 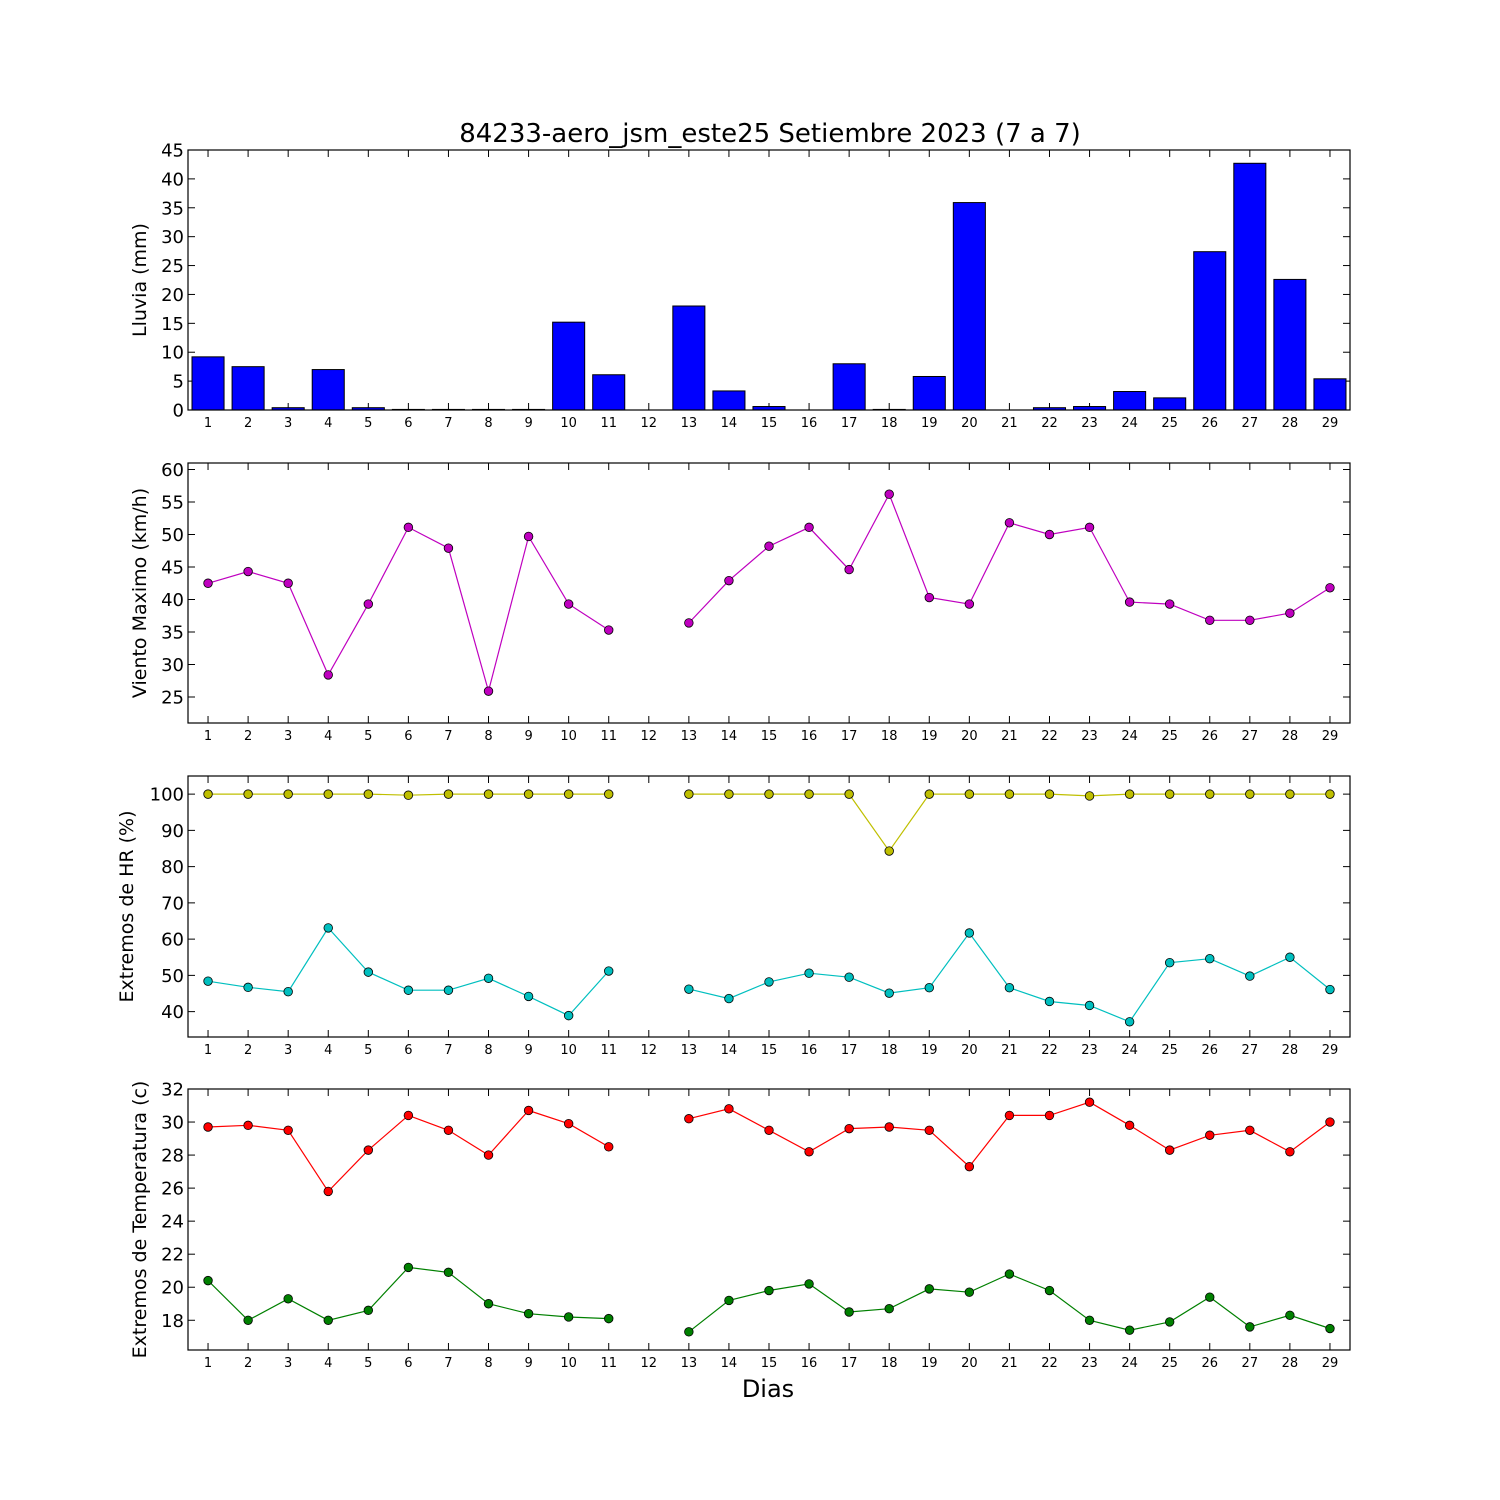 What do you see at coordinates (969, 736) in the screenshot?
I see `x-tick-label: 20` at bounding box center [969, 736].